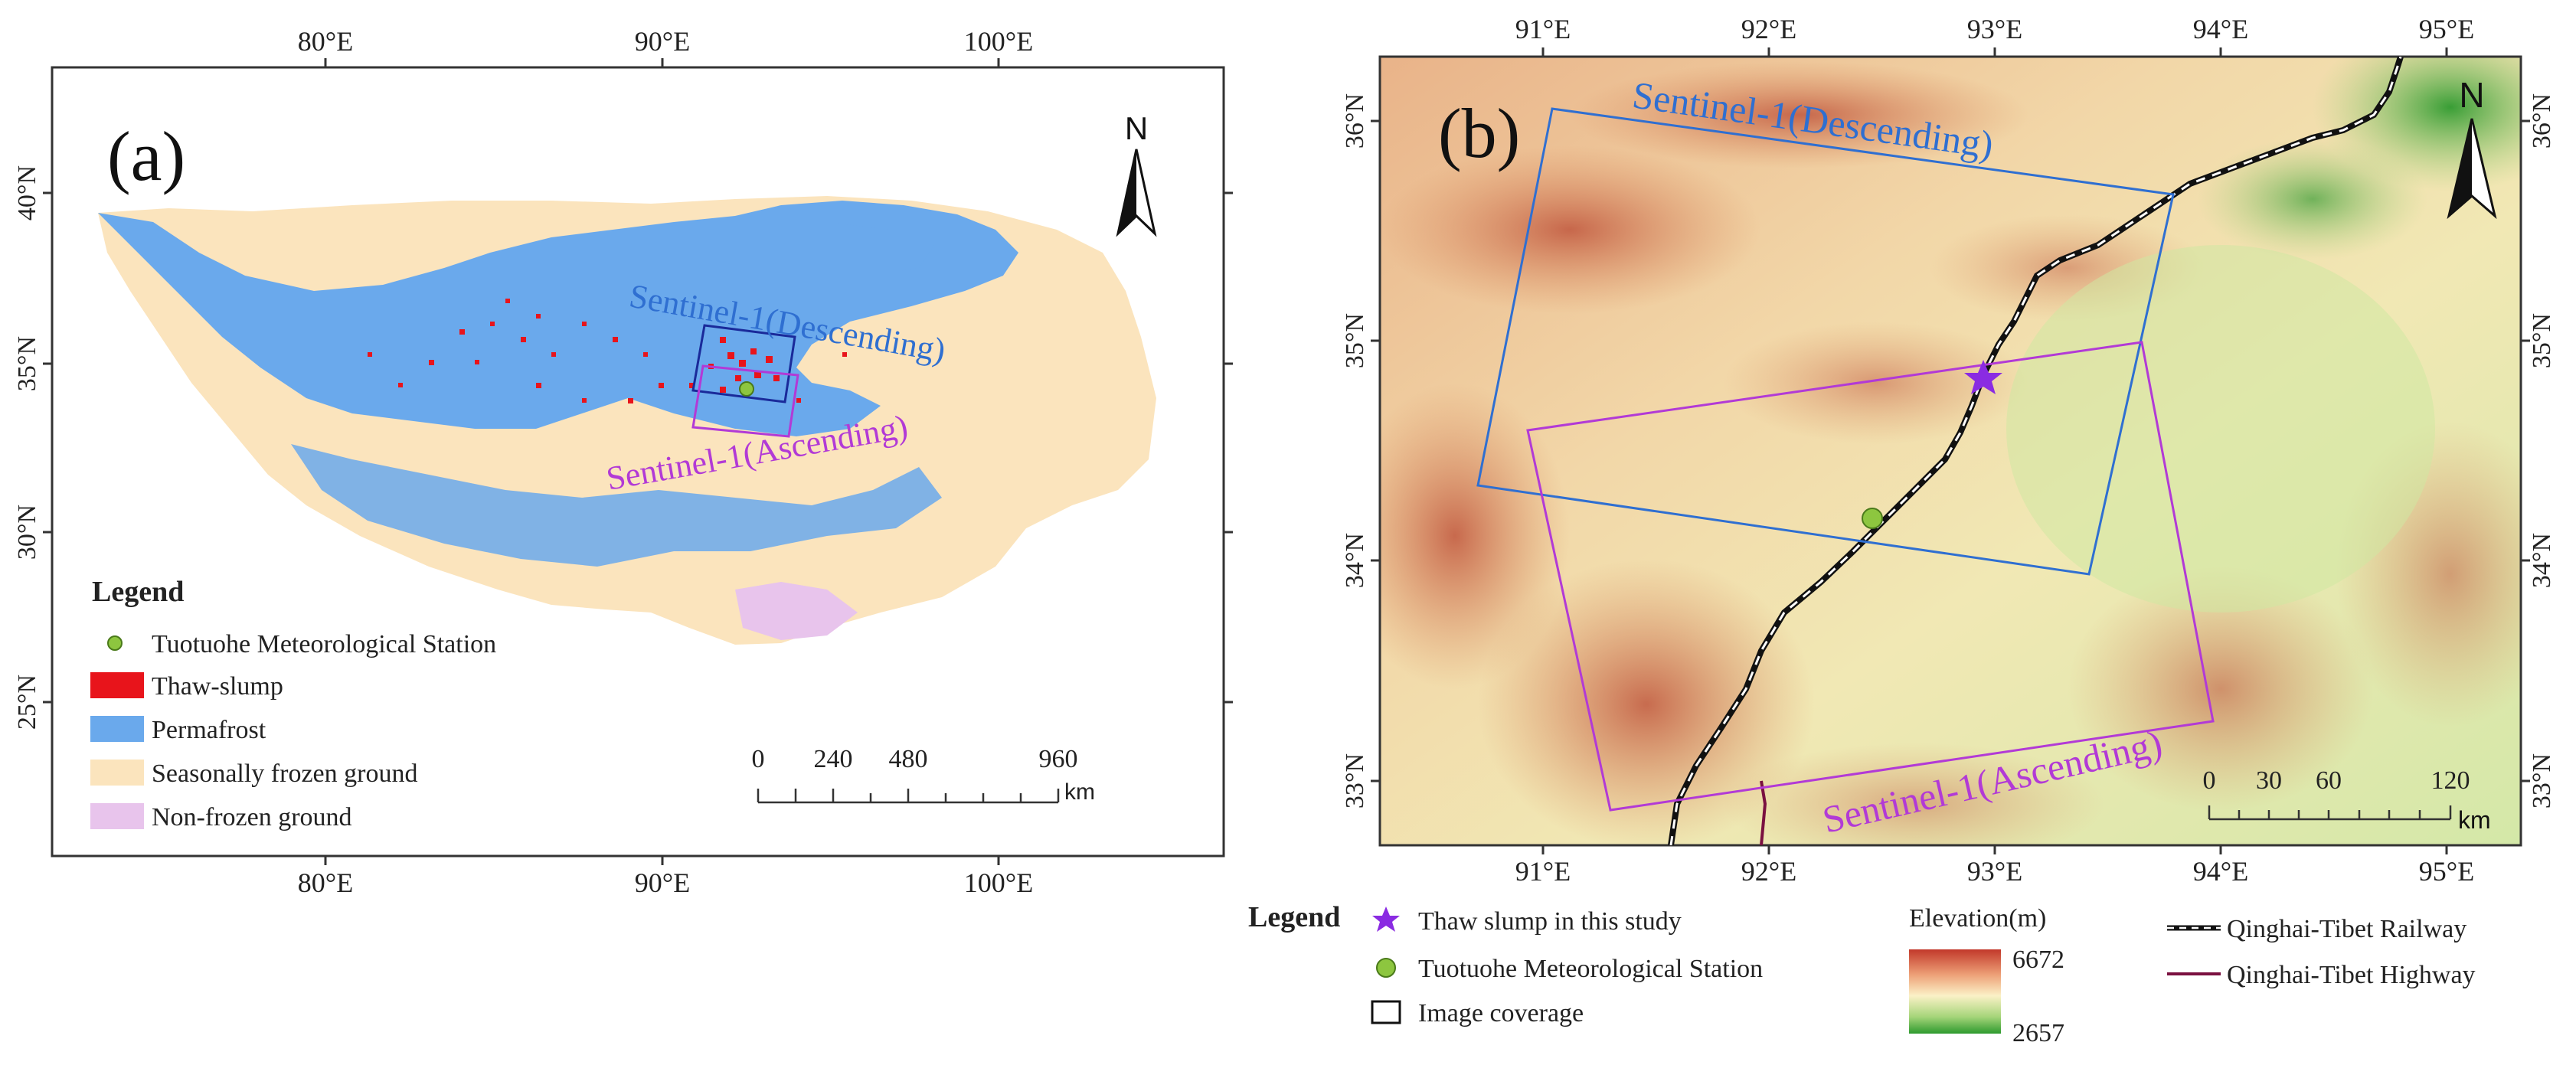 The height and width of the screenshot is (1065, 2576). I want to click on b-lon-bottom-3: 94°E, so click(2220, 871).